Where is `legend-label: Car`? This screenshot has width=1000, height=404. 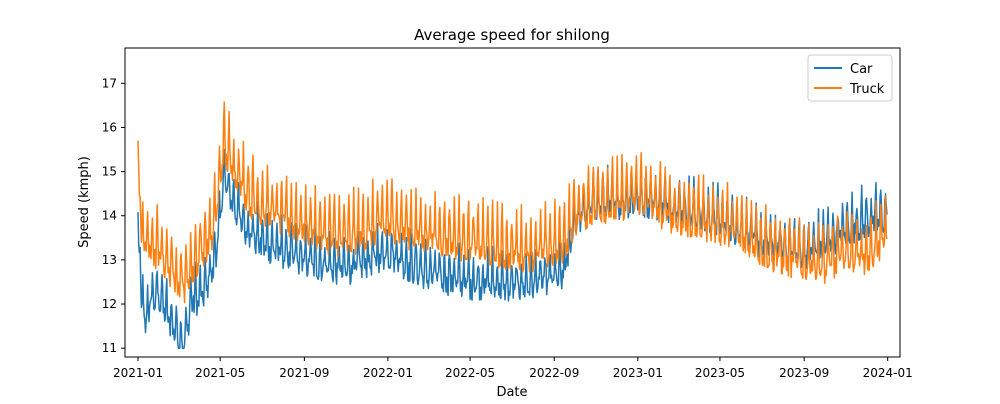 legend-label: Car is located at coordinates (861, 69).